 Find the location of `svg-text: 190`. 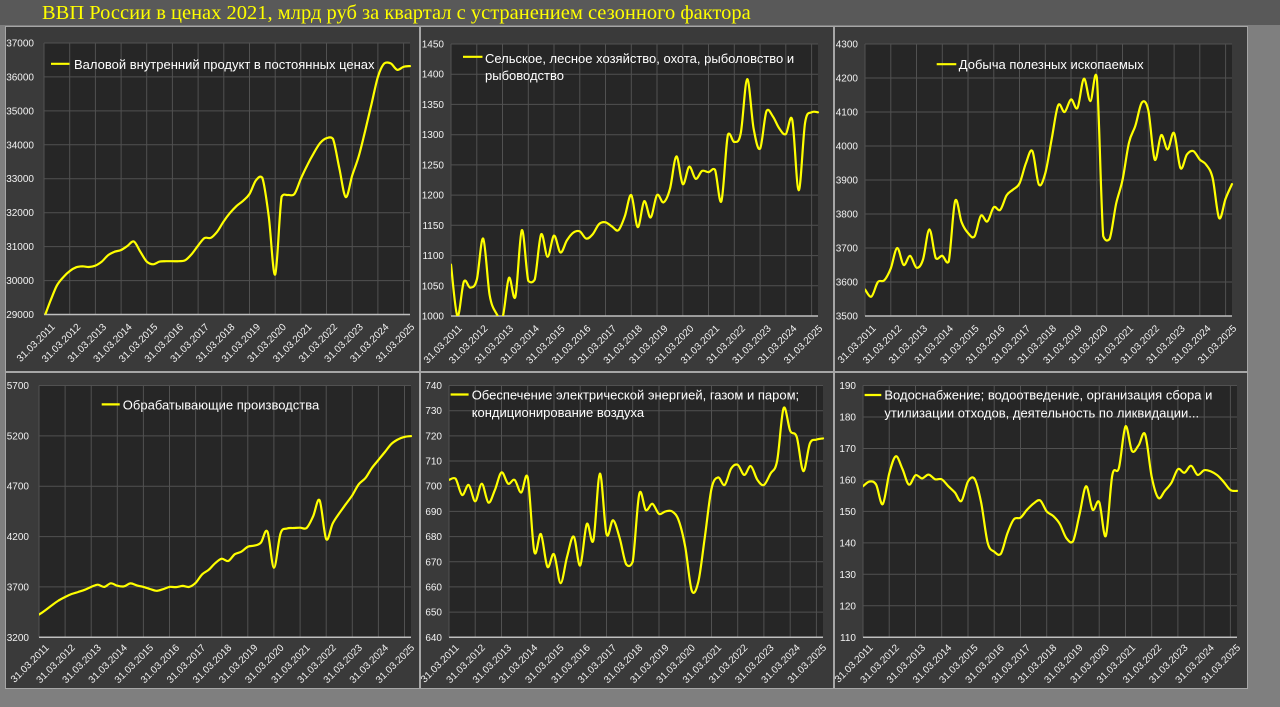

svg-text: 190 is located at coordinates (847, 386).